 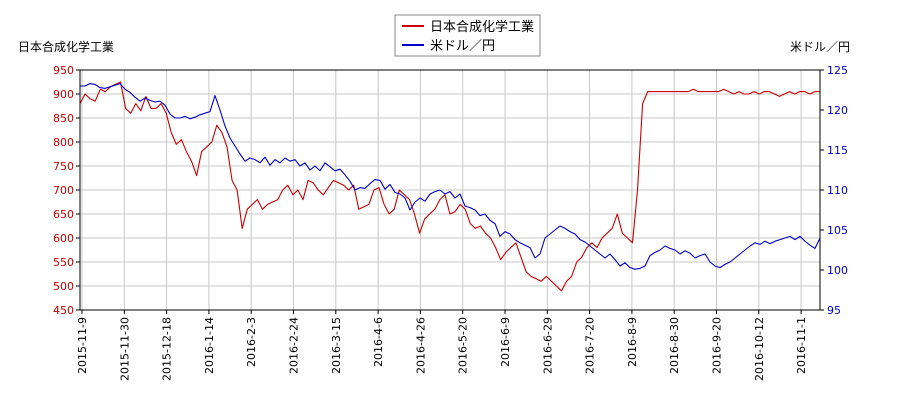 What do you see at coordinates (462, 46) in the screenshot?
I see `legend-label-series-2: 米ドル／円` at bounding box center [462, 46].